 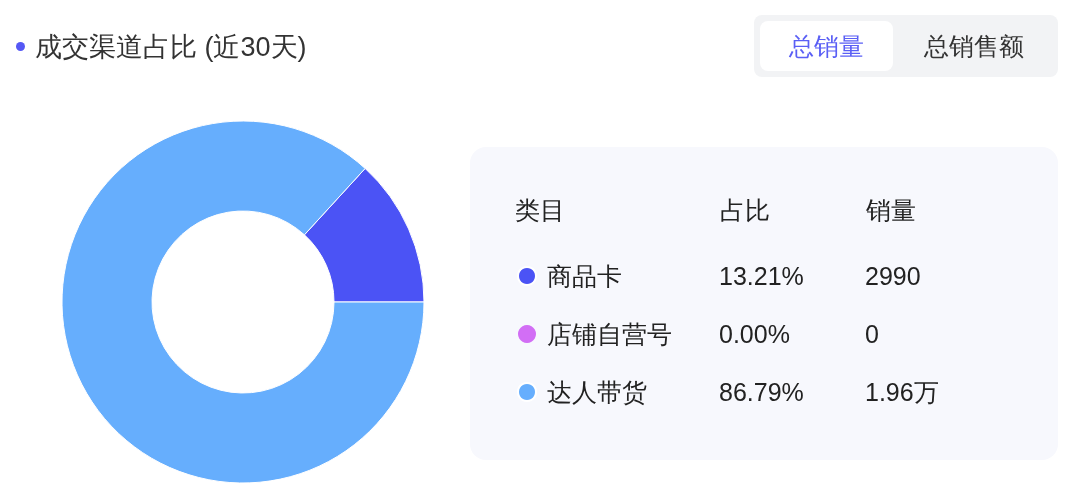 What do you see at coordinates (872, 334) in the screenshot?
I see `text: 0` at bounding box center [872, 334].